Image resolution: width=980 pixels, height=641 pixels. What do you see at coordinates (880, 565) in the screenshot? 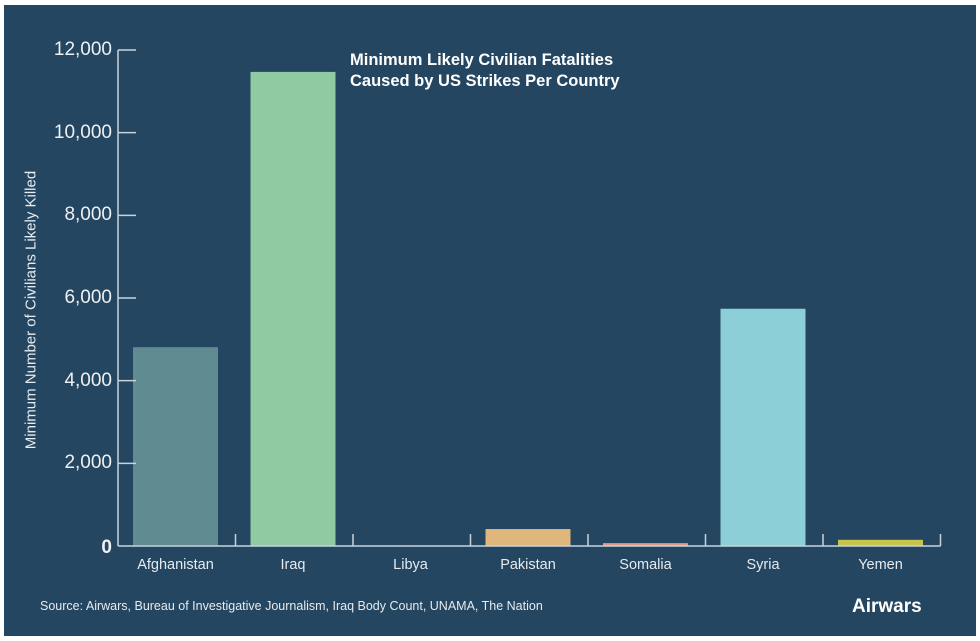
I see `x-tick-label-yemen: Yemen` at bounding box center [880, 565].